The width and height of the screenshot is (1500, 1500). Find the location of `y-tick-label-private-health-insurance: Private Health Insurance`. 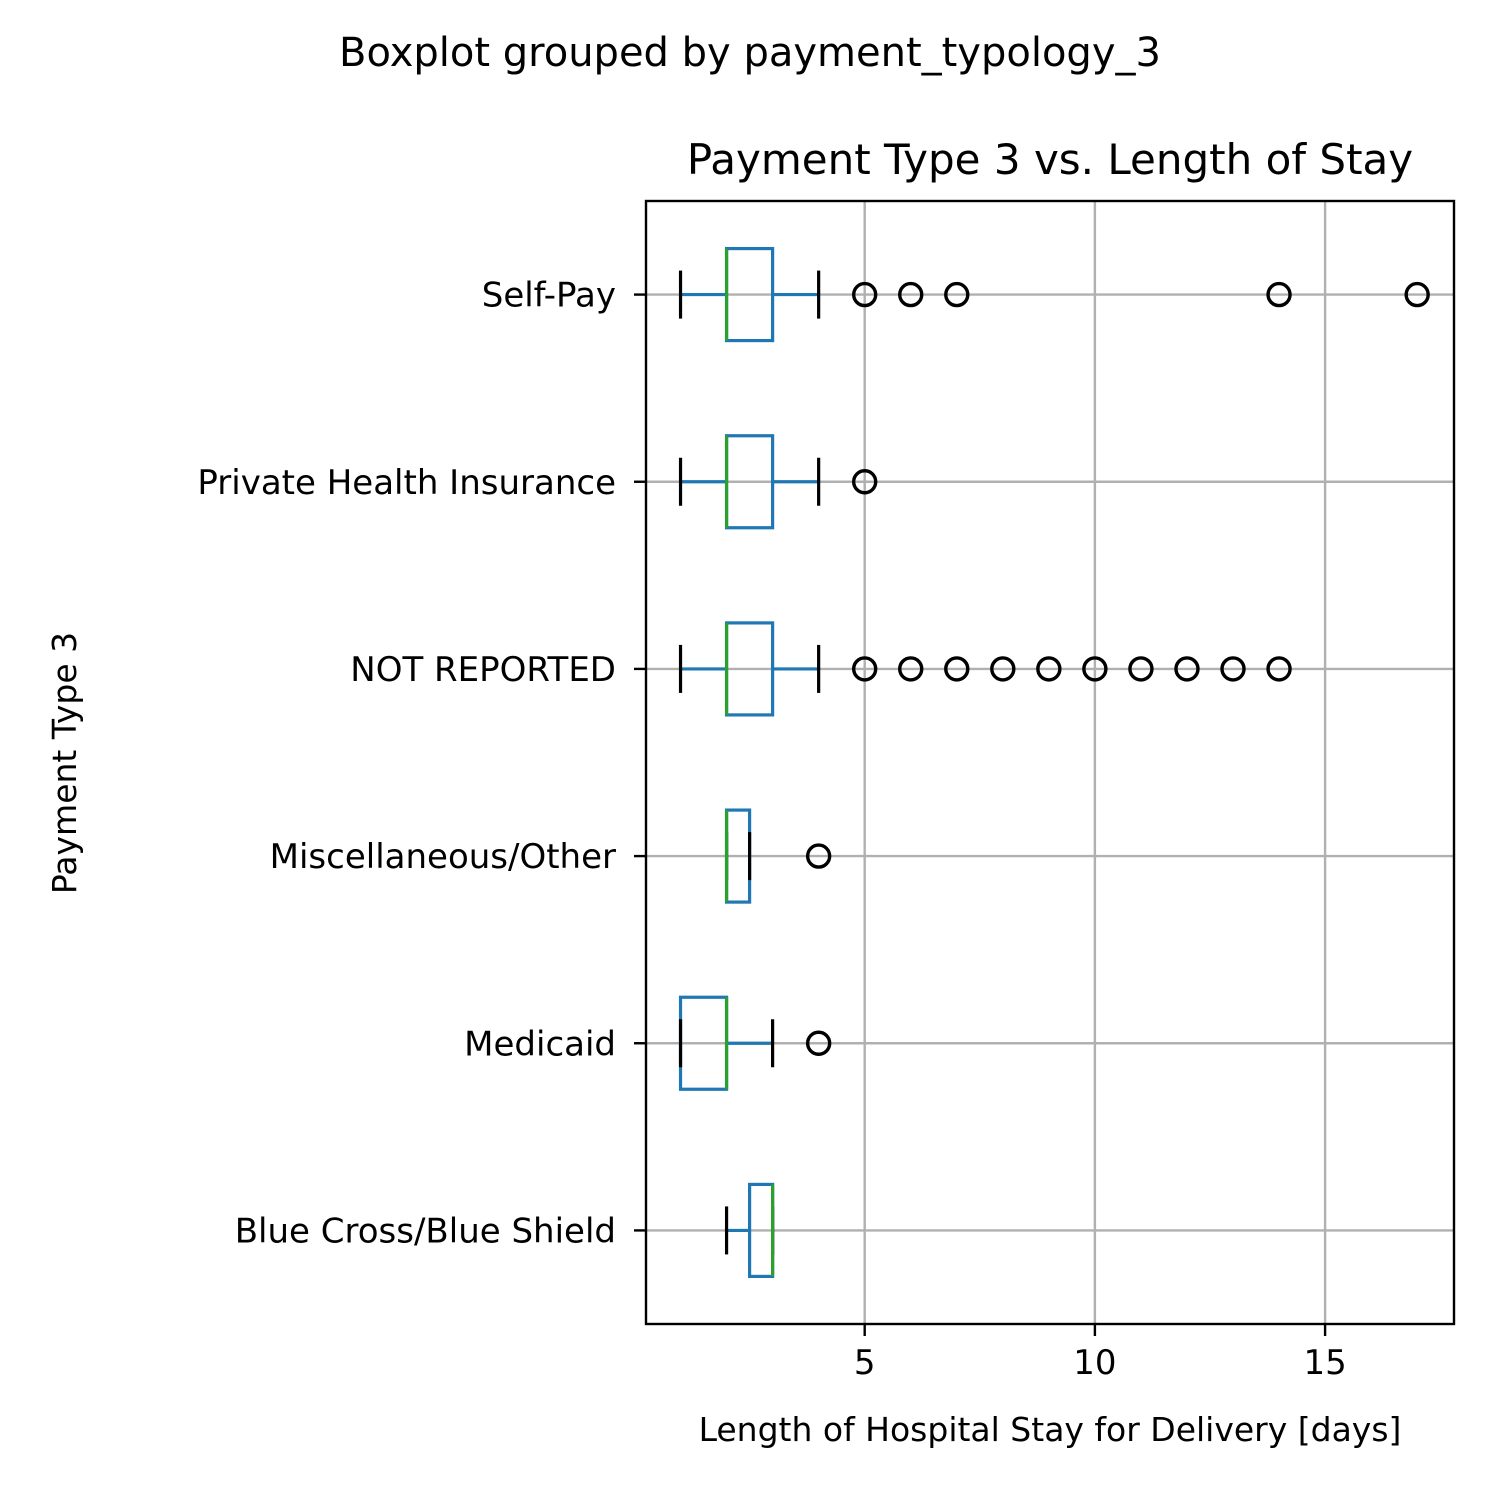

y-tick-label-private-health-insurance: Private Health Insurance is located at coordinates (406, 483).